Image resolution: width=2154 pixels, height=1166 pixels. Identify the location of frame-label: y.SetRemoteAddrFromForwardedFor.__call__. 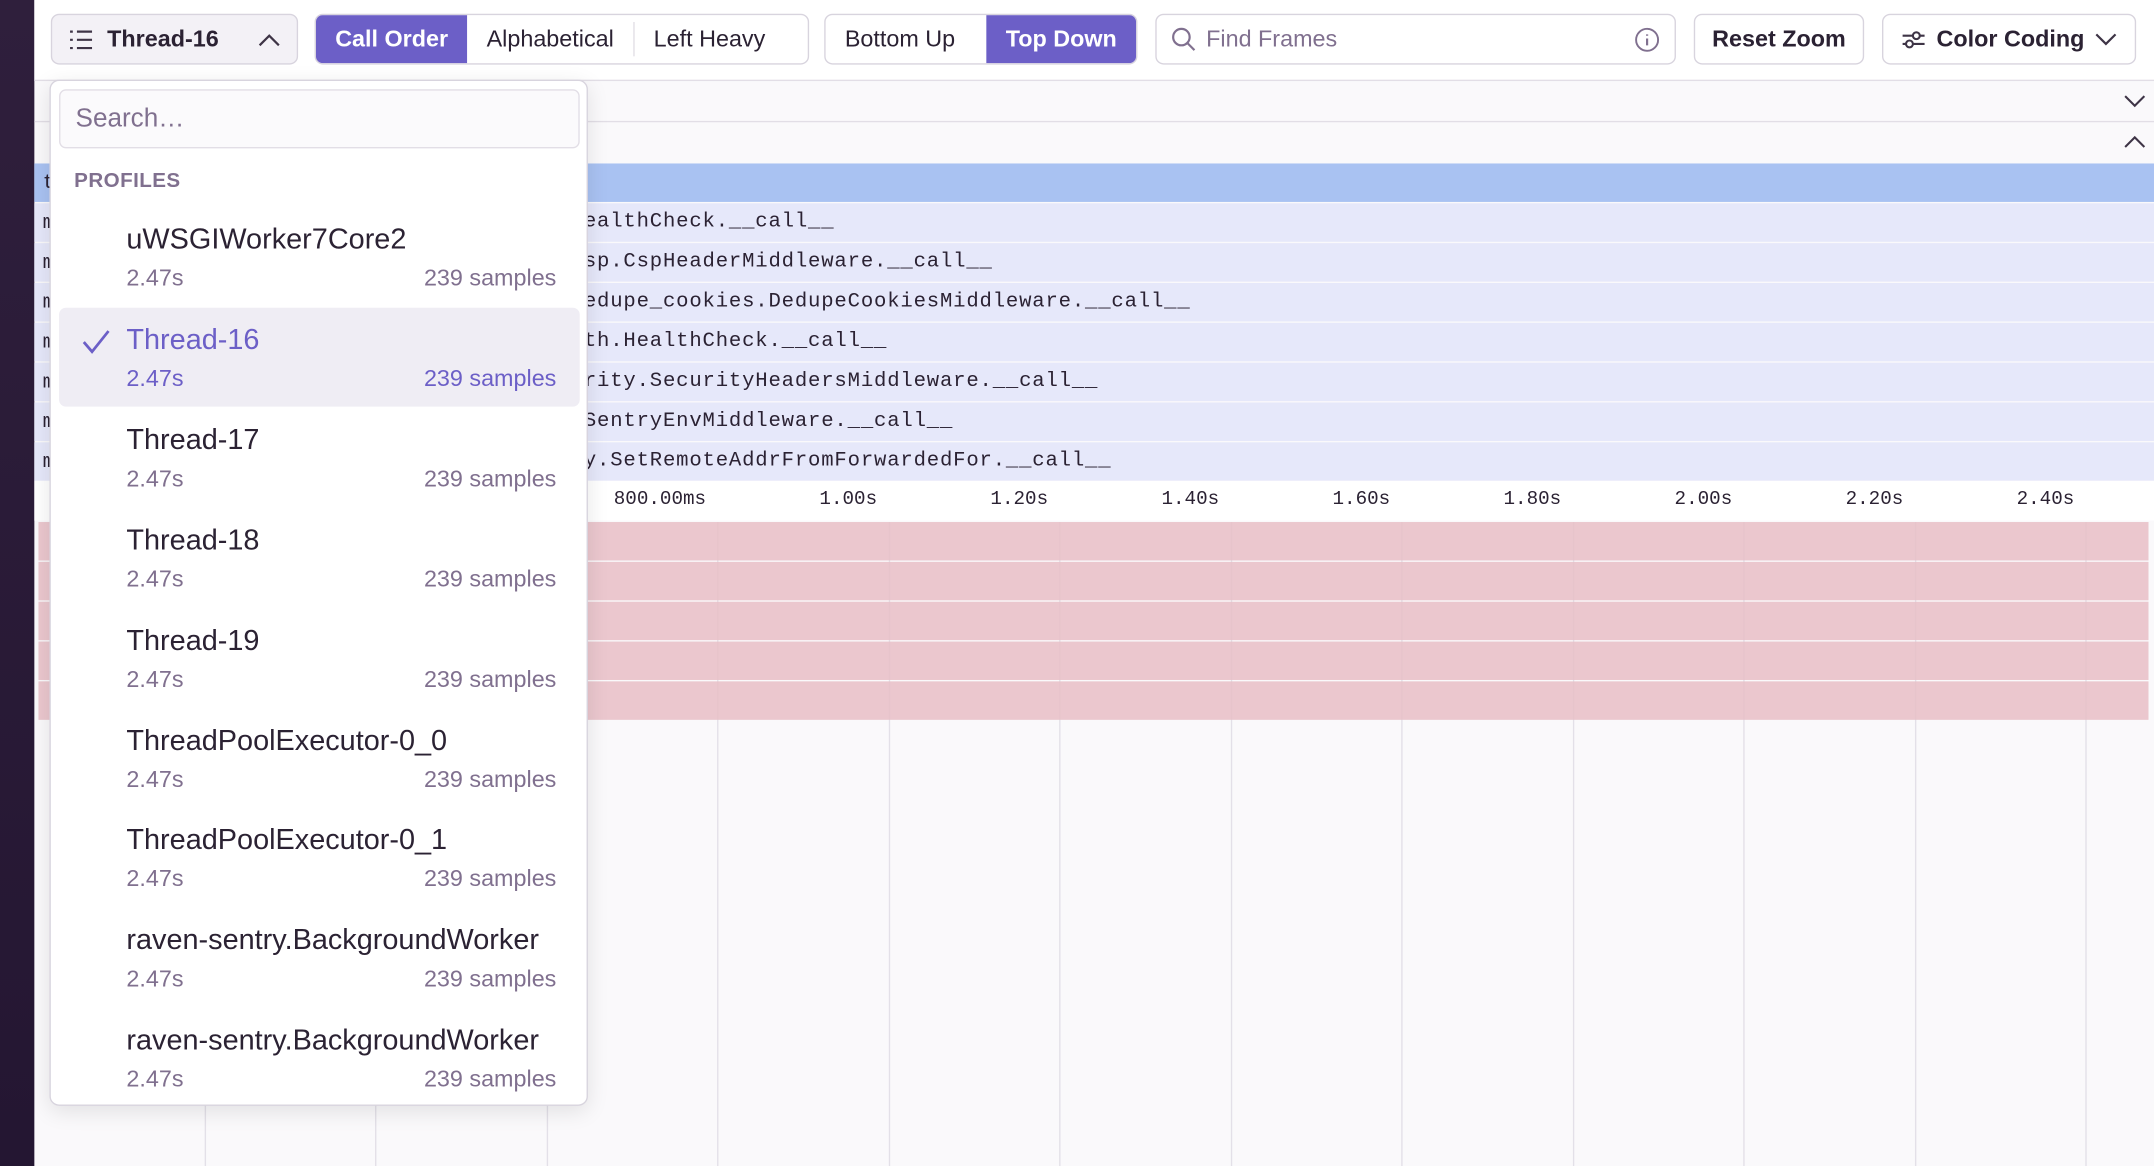
(848, 460).